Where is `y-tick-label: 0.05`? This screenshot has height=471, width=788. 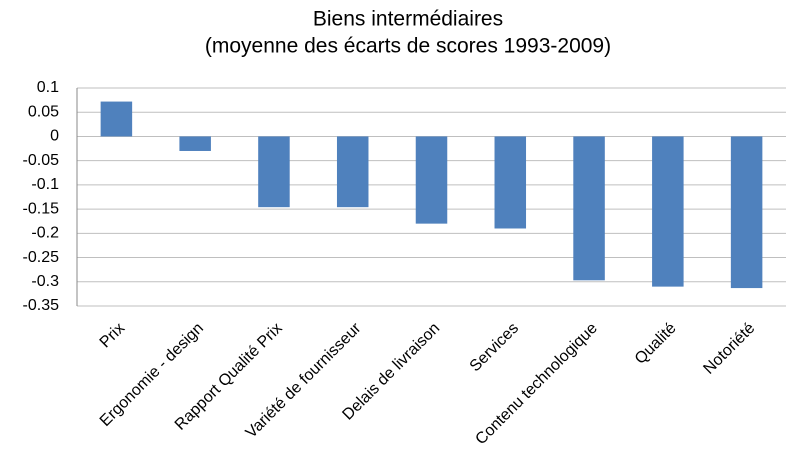 y-tick-label: 0.05 is located at coordinates (43, 111).